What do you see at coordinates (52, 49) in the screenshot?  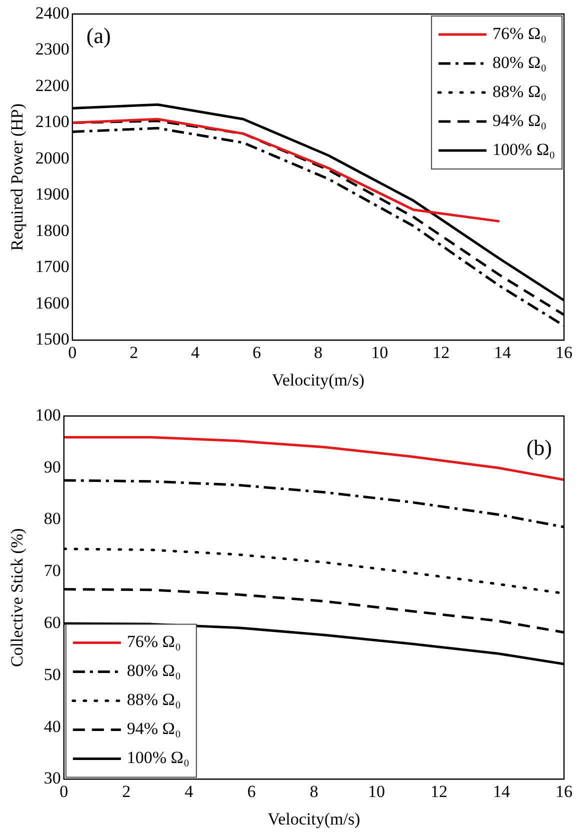 I see `y-tick-label: 2300` at bounding box center [52, 49].